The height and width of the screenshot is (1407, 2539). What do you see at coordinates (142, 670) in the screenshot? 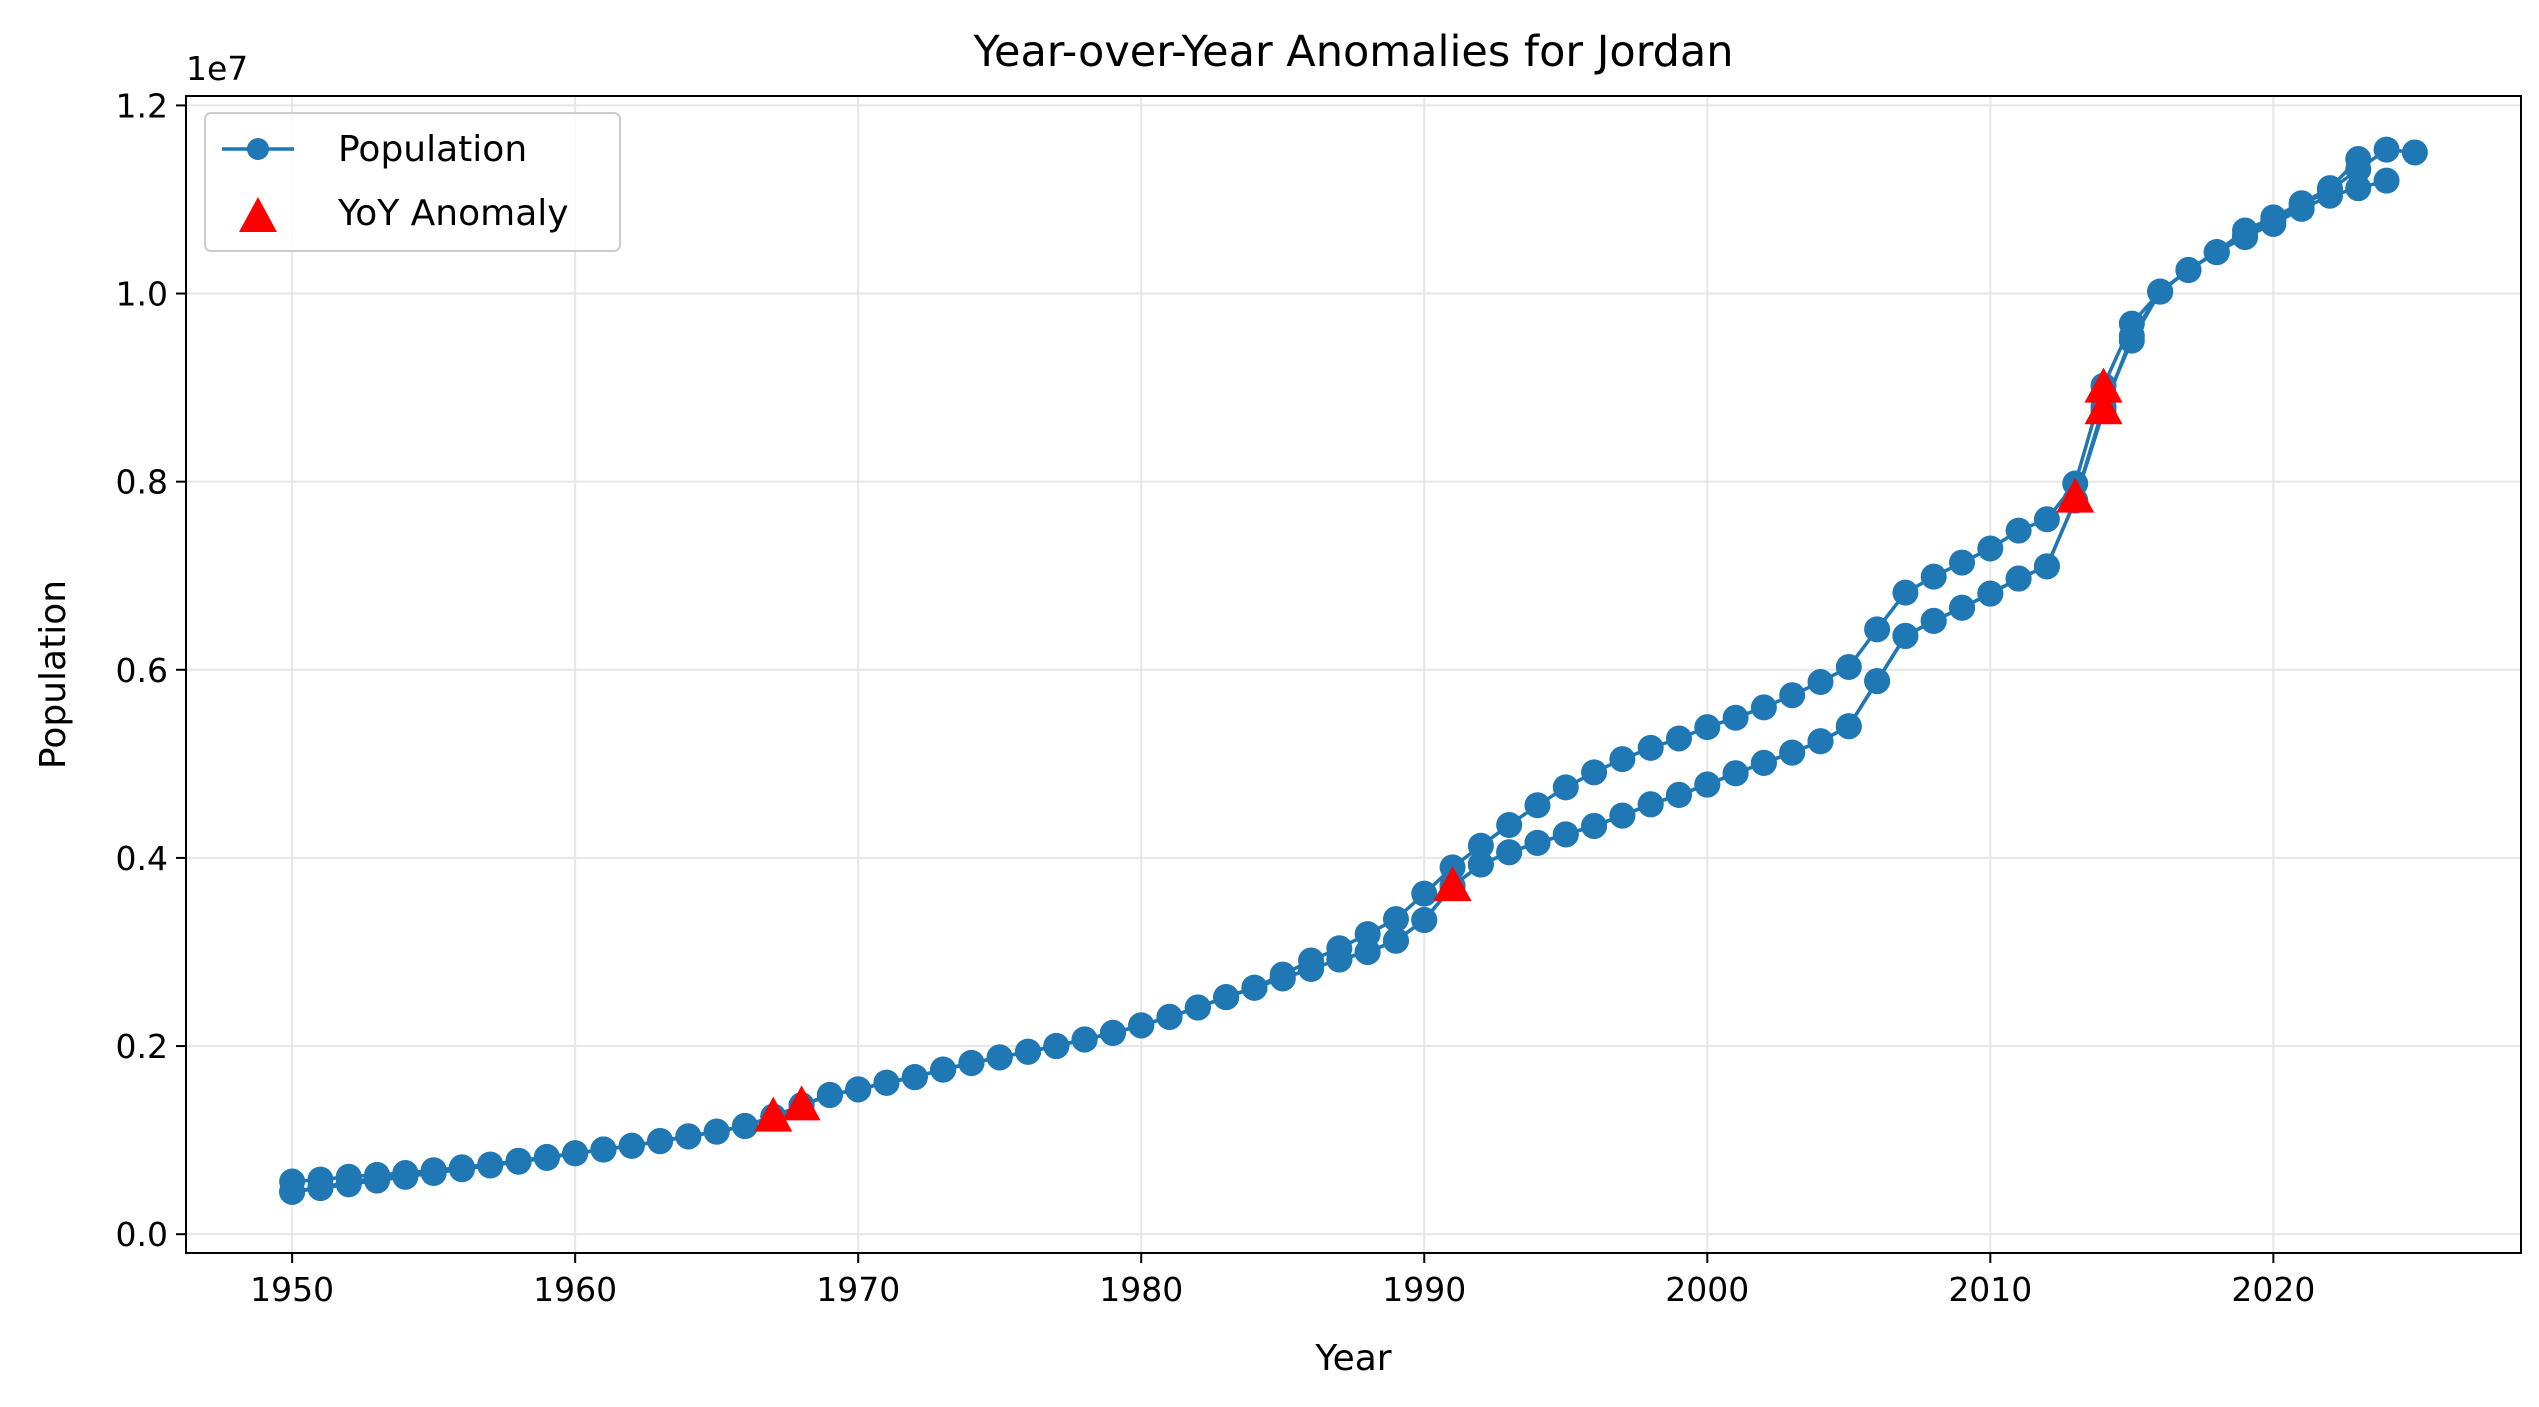
I see `y-tick-label: 0.6` at bounding box center [142, 670].